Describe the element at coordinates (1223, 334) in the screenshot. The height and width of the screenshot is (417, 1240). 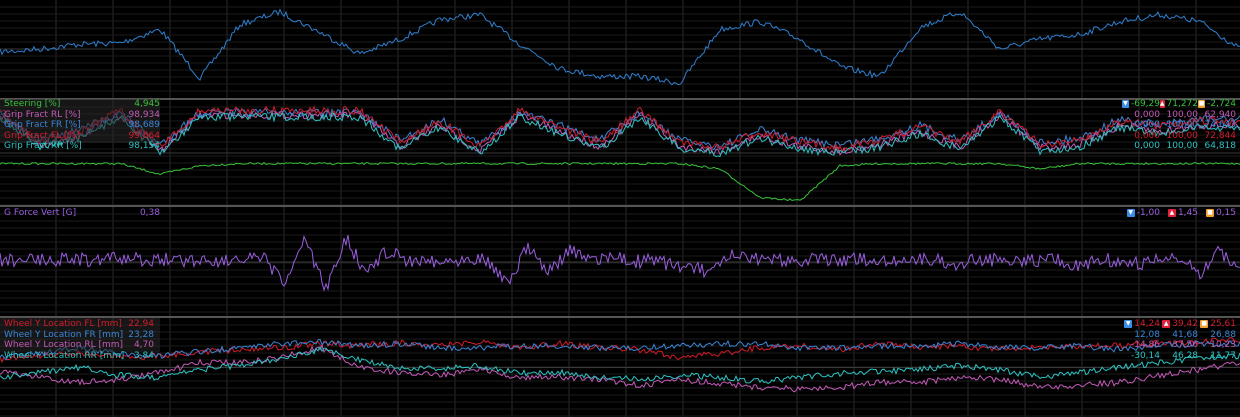
I see `stat-avg-value: 26,88` at that location.